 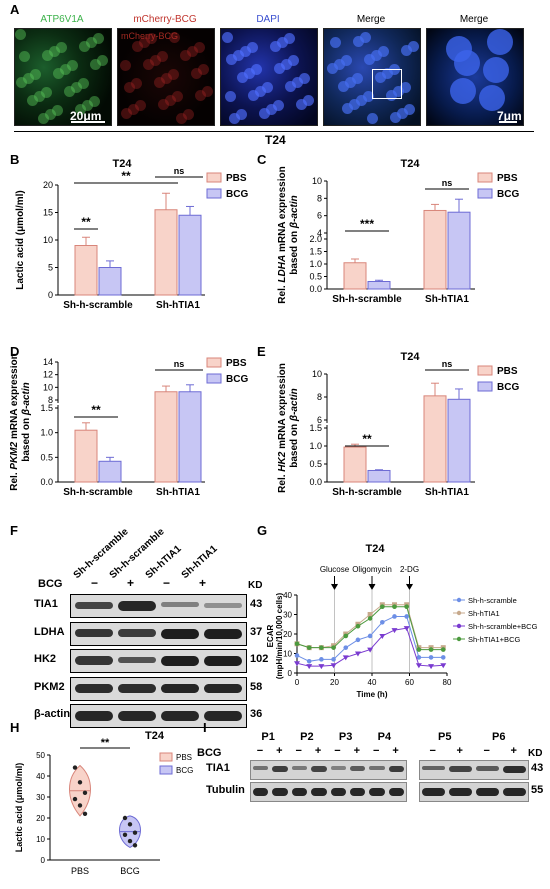 What do you see at coordinates (262, 159) in the screenshot?
I see `panel-label-c: C` at bounding box center [262, 159].